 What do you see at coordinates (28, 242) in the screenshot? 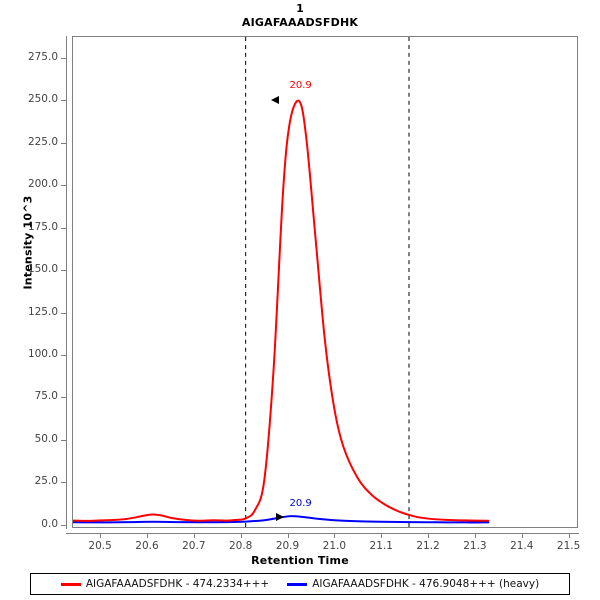
I see `y-axis-label: Intensity 10^3` at bounding box center [28, 242].